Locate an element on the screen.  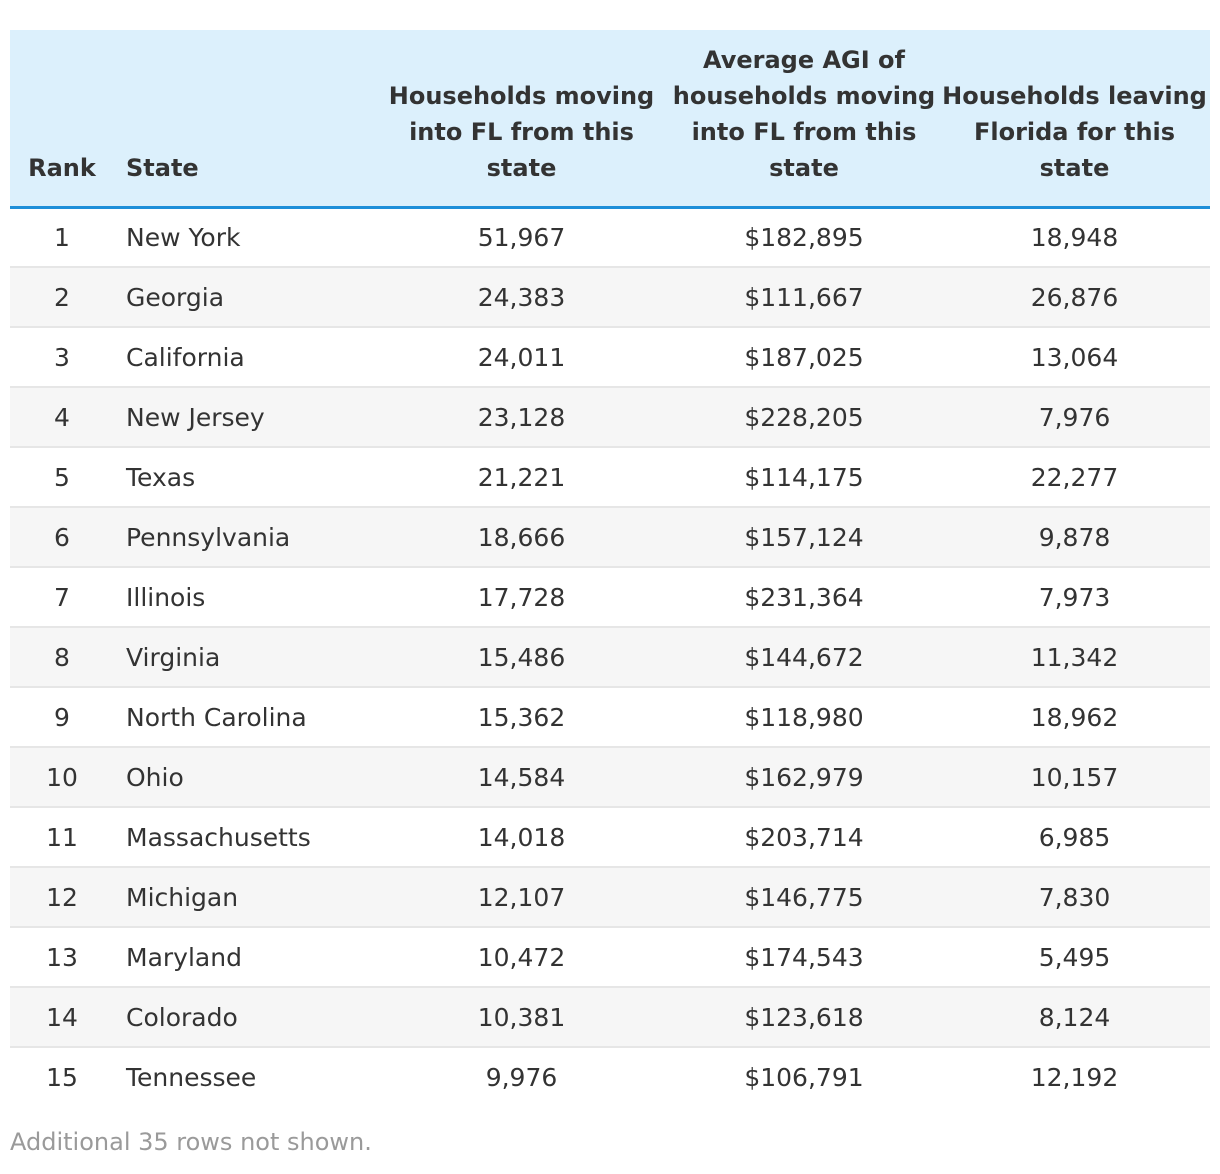
table-row: 8 Virginia 15,486 $144,672 11,342 is located at coordinates (610, 657).